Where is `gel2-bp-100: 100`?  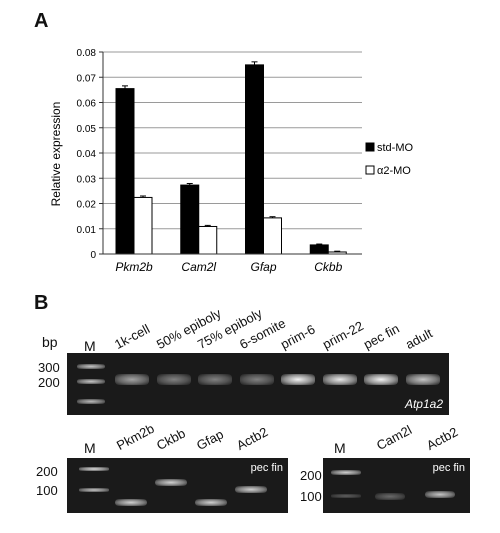
gel2-bp-100: 100 is located at coordinates (47, 490).